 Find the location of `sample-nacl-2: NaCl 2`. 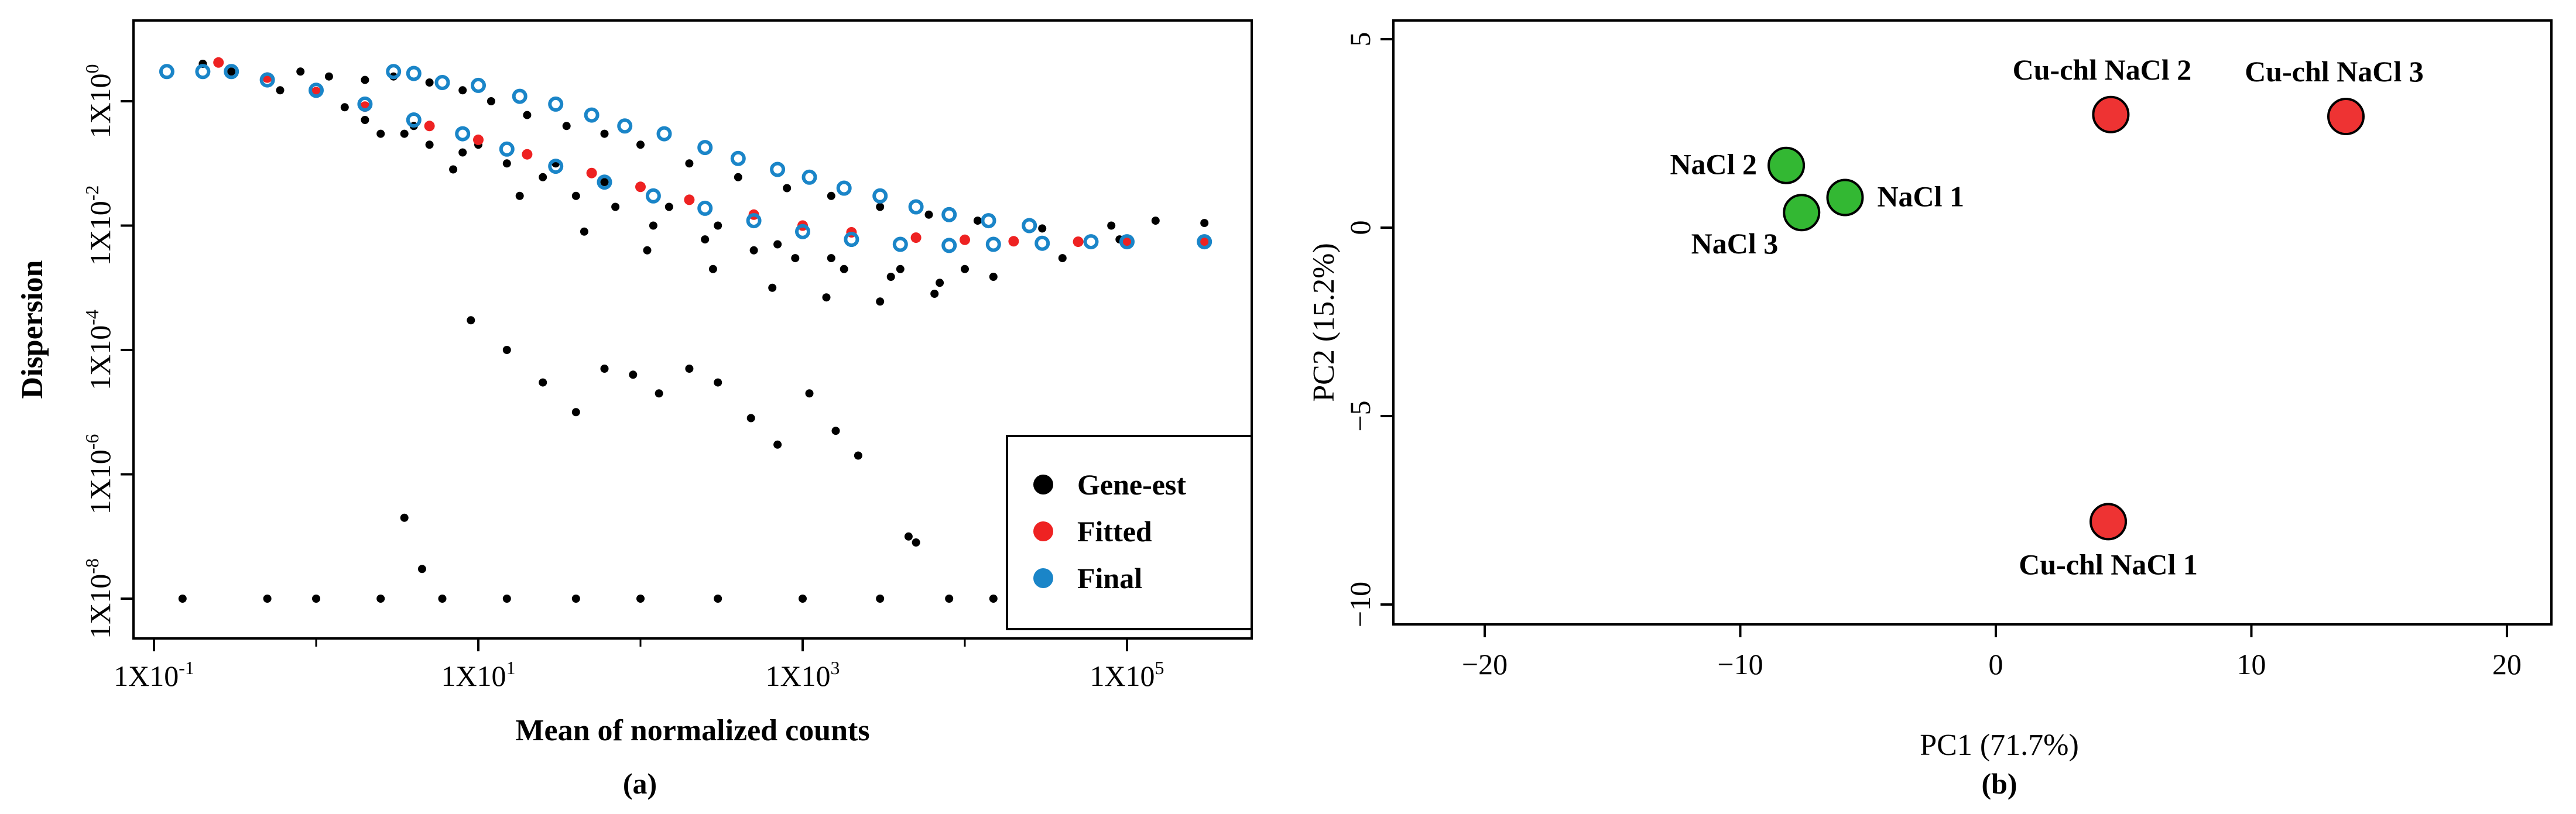

sample-nacl-2: NaCl 2 is located at coordinates (1738, 165).